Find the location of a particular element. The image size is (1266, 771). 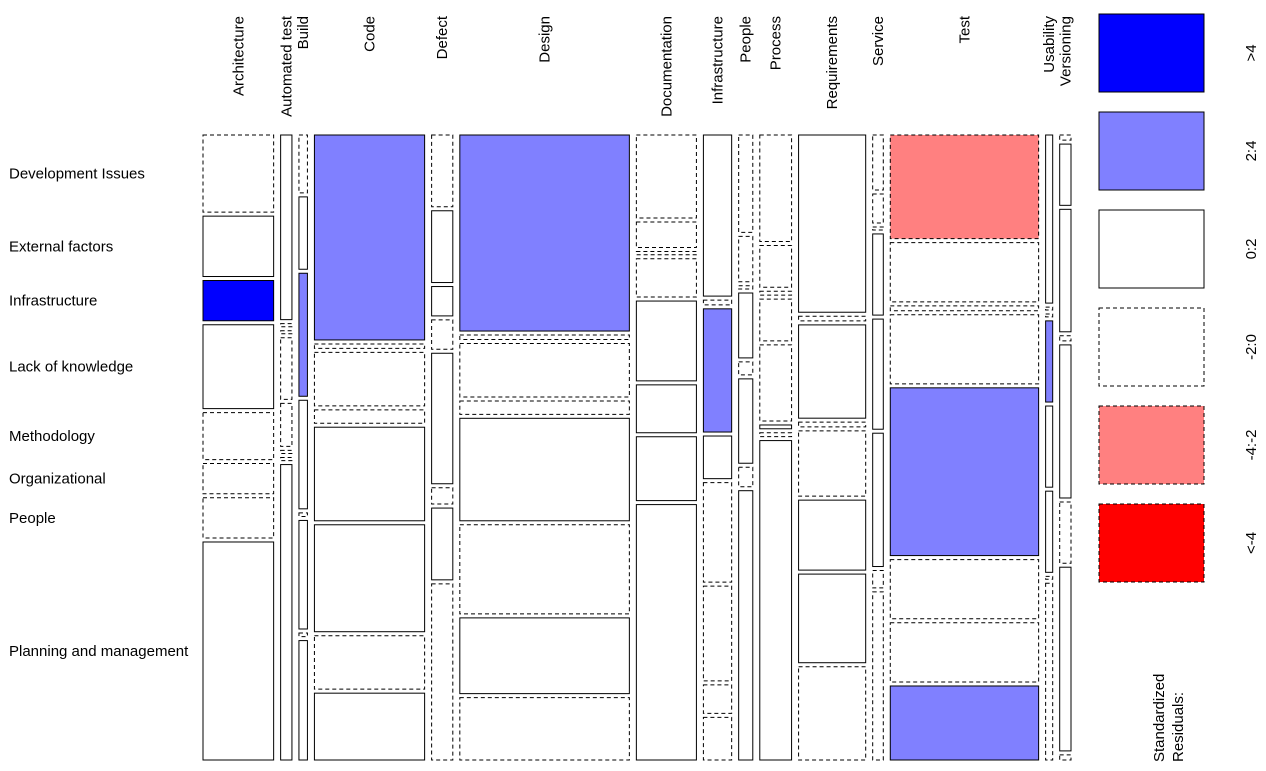

tile-code-infrastructure is located at coordinates (369, 379).